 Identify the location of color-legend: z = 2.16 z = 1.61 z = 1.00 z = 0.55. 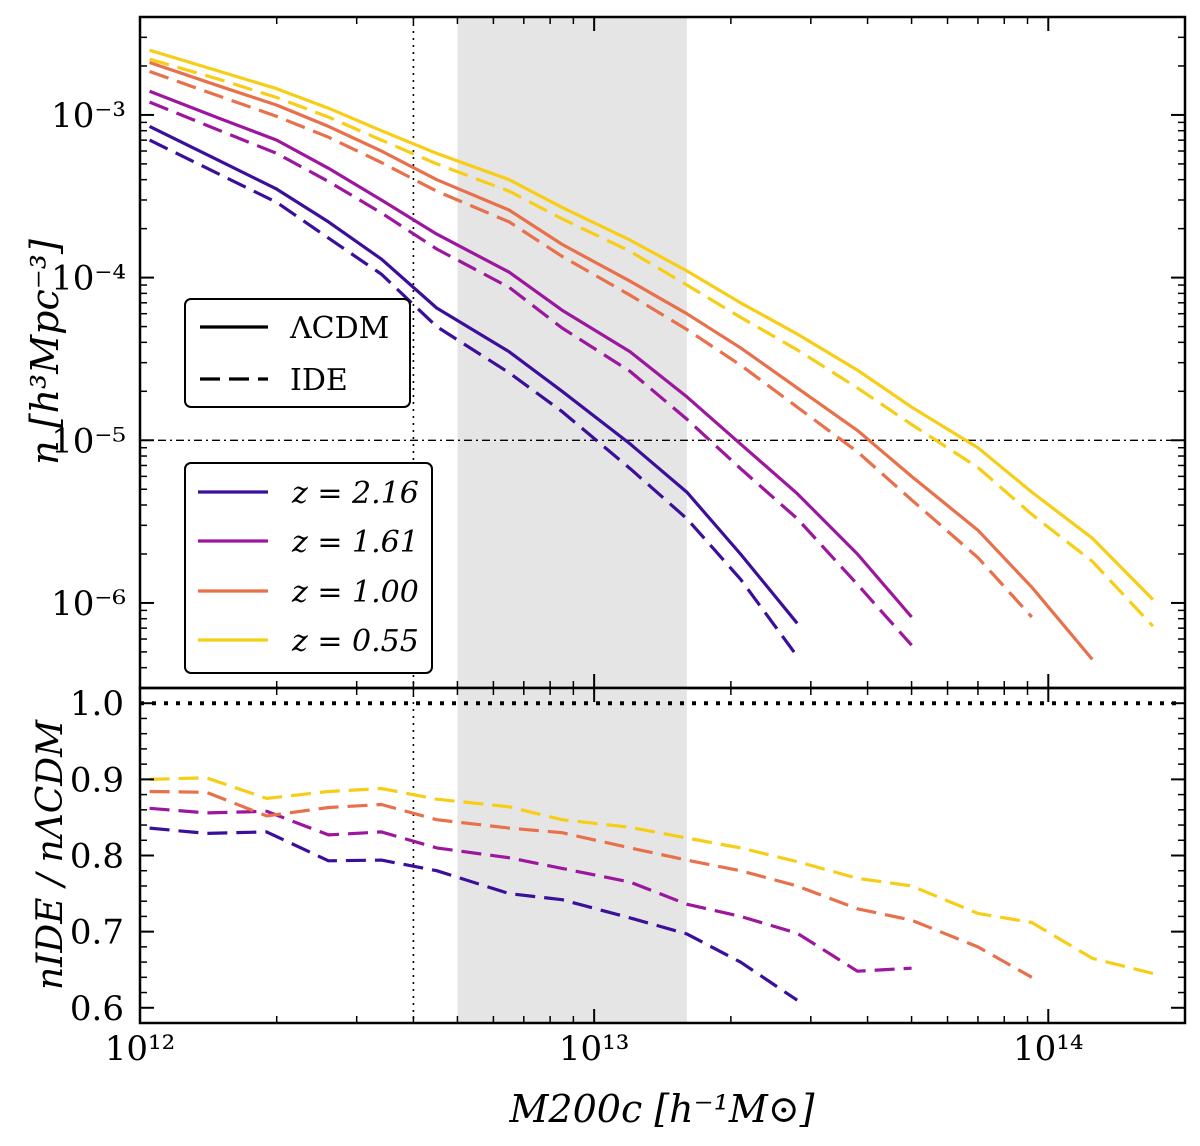
(308, 568).